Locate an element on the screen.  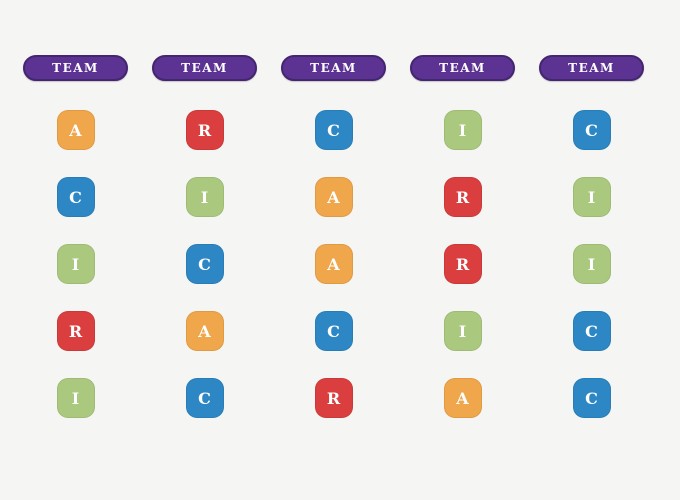
badge-stack: C A A C R is located at coordinates (333, 264).